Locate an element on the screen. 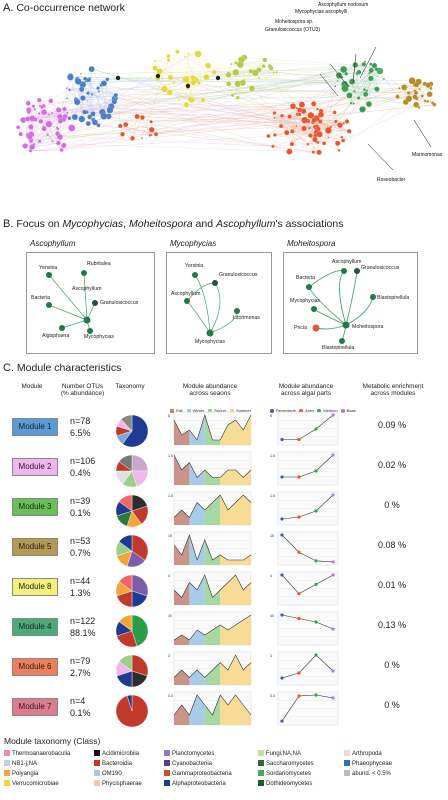 Image resolution: width=448 pixels, height=800 pixels. legend-label: Fungi;NA;NA is located at coordinates (284, 754).